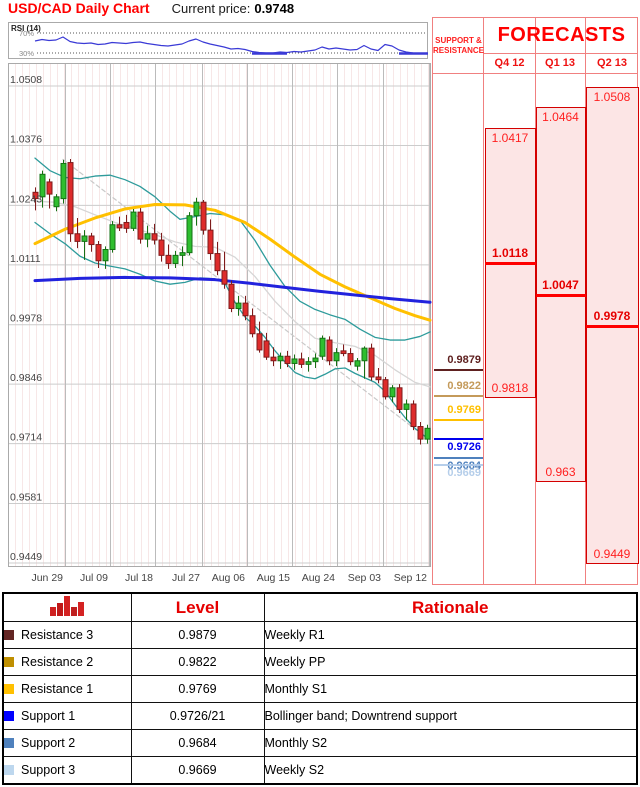 This screenshot has width=640, height=787. I want to click on level-value-cell: 0.9726/21, so click(197, 716).